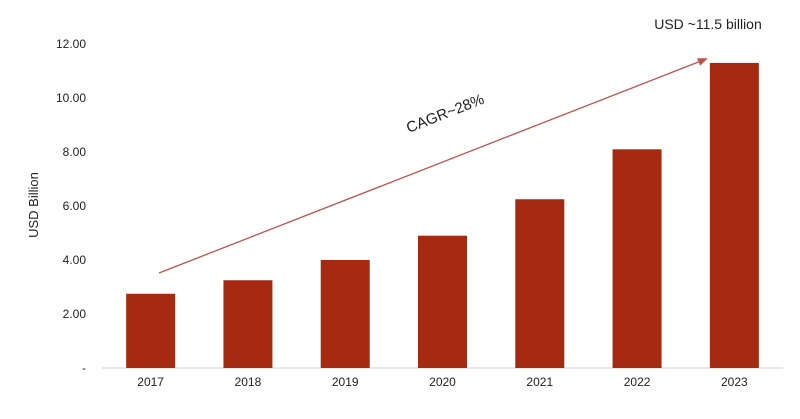 The height and width of the screenshot is (419, 800). What do you see at coordinates (75, 314) in the screenshot?
I see `y-tick-label: 2.00` at bounding box center [75, 314].